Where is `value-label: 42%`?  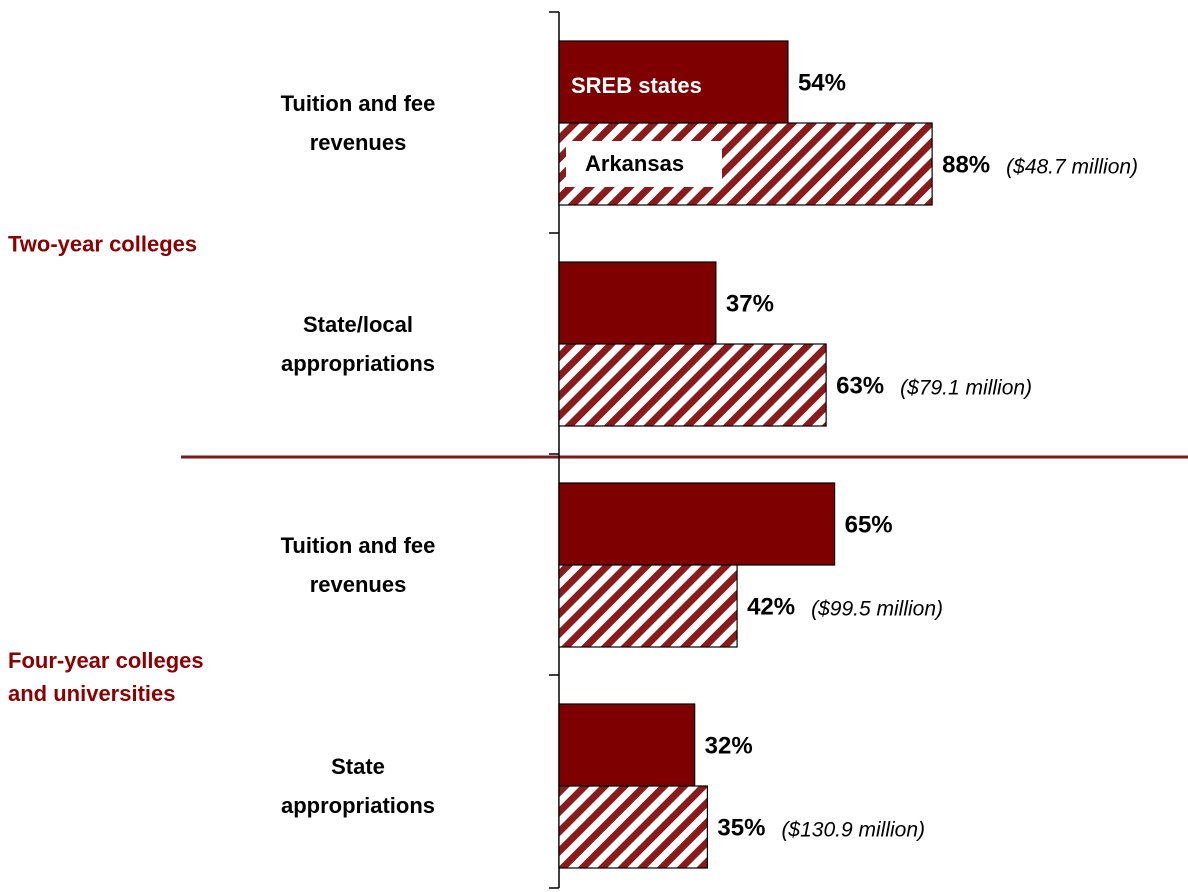
value-label: 42% is located at coordinates (771, 606).